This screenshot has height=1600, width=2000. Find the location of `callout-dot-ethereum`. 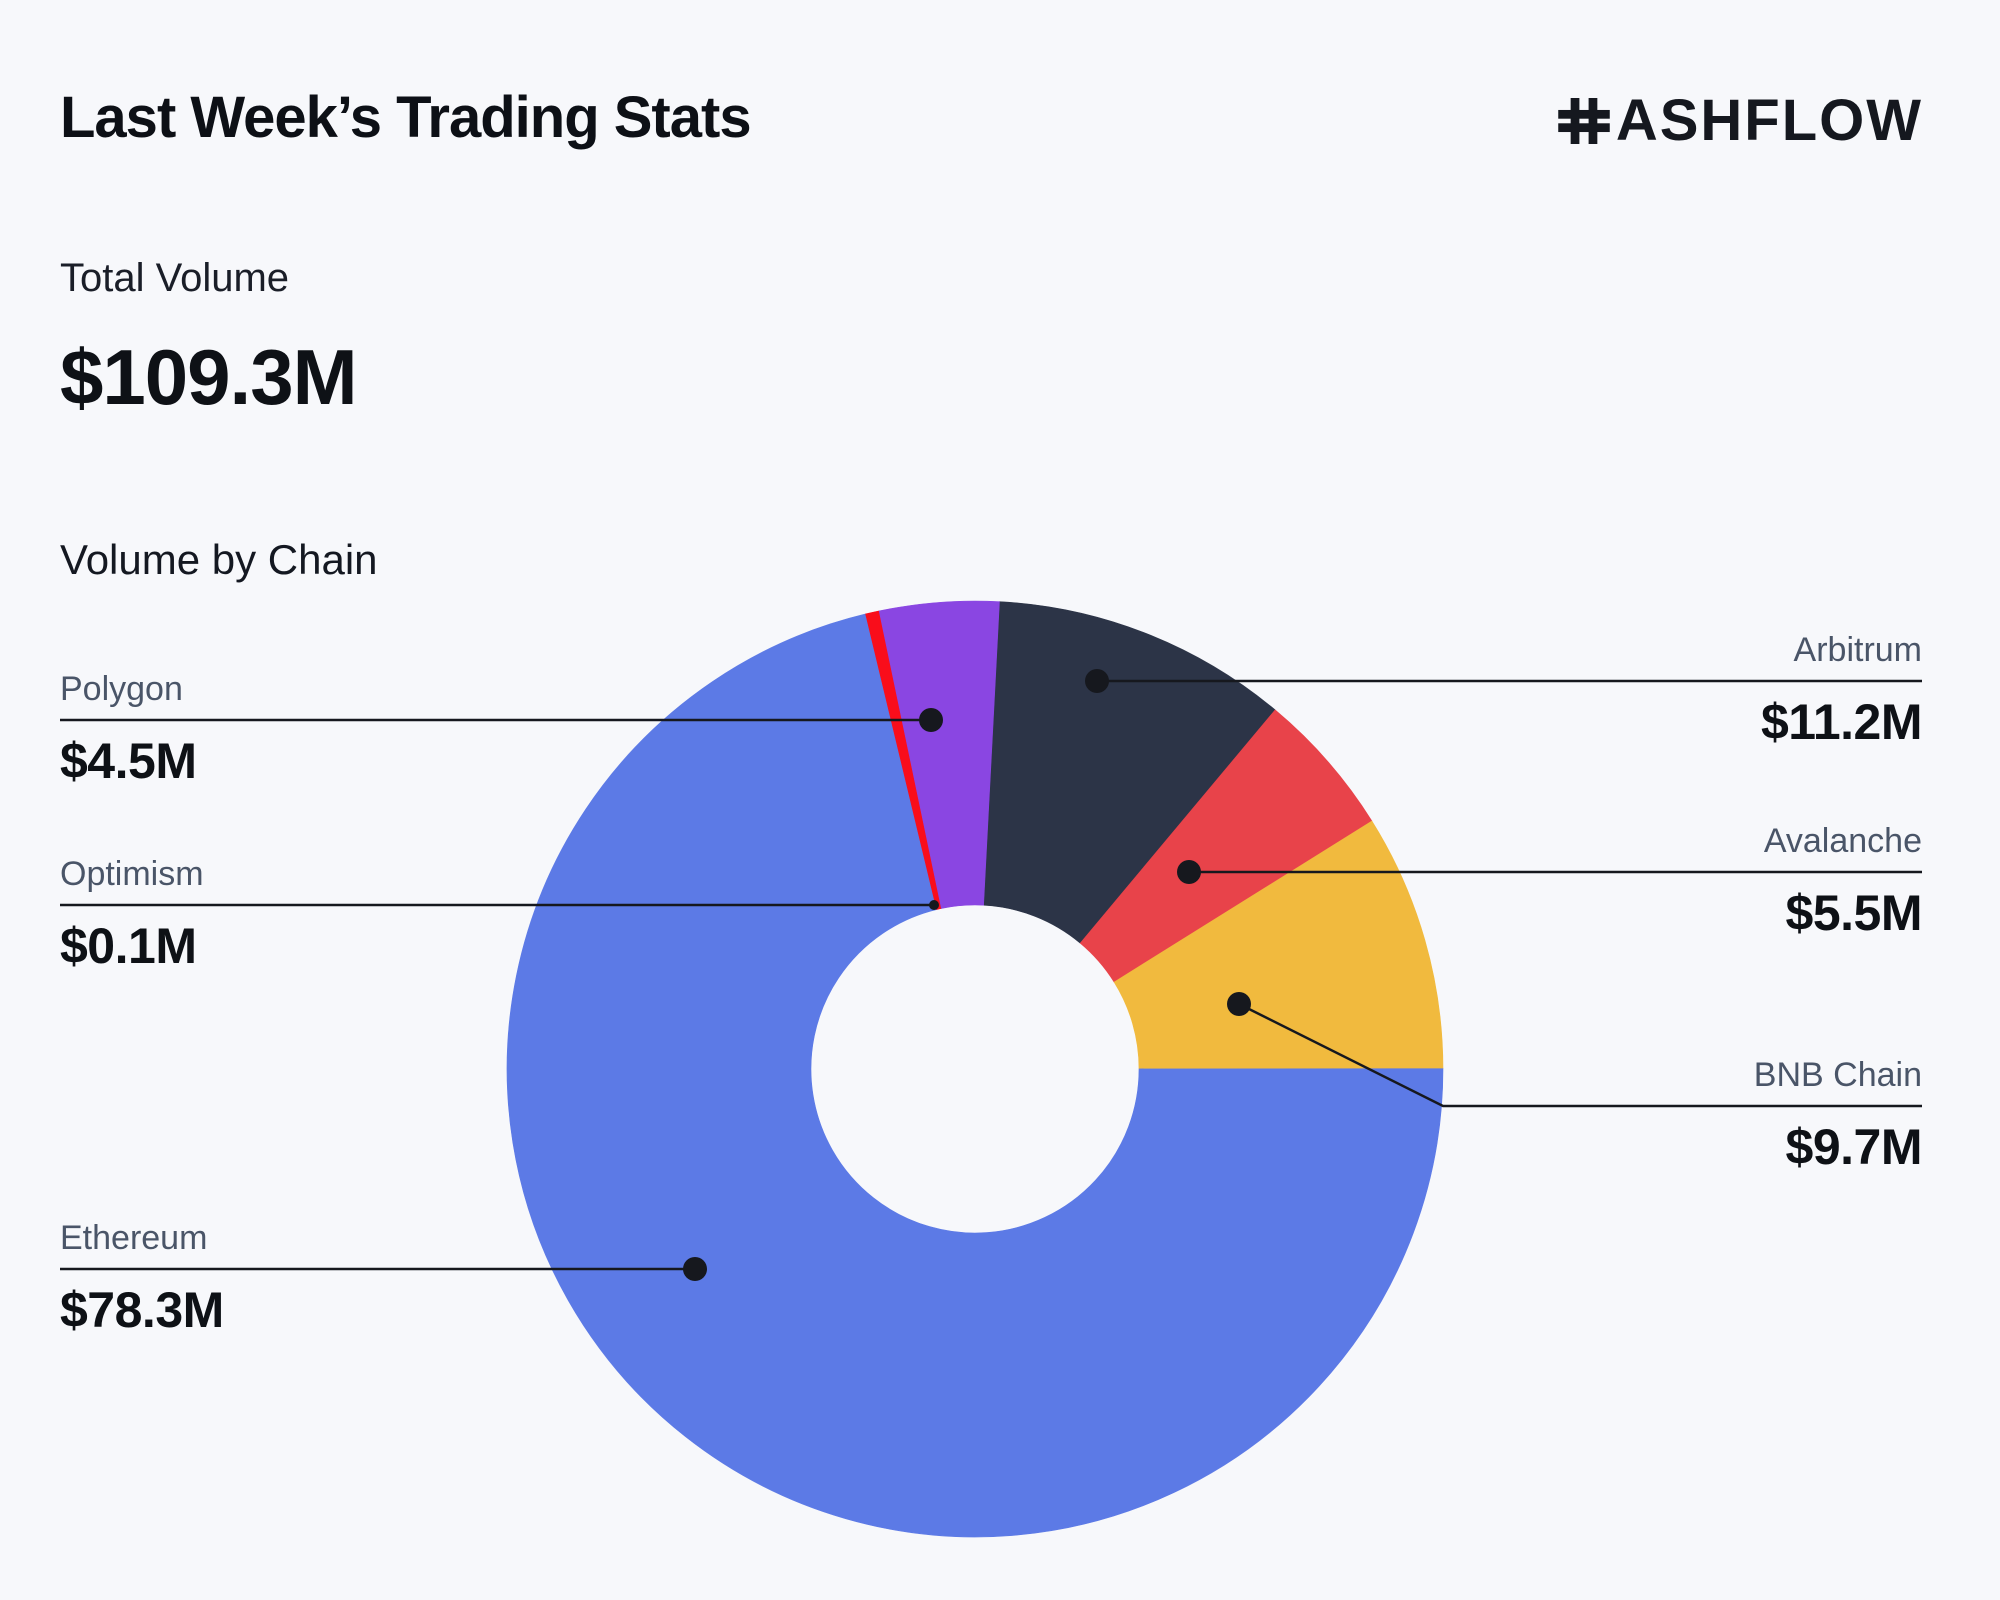

callout-dot-ethereum is located at coordinates (695, 1269).